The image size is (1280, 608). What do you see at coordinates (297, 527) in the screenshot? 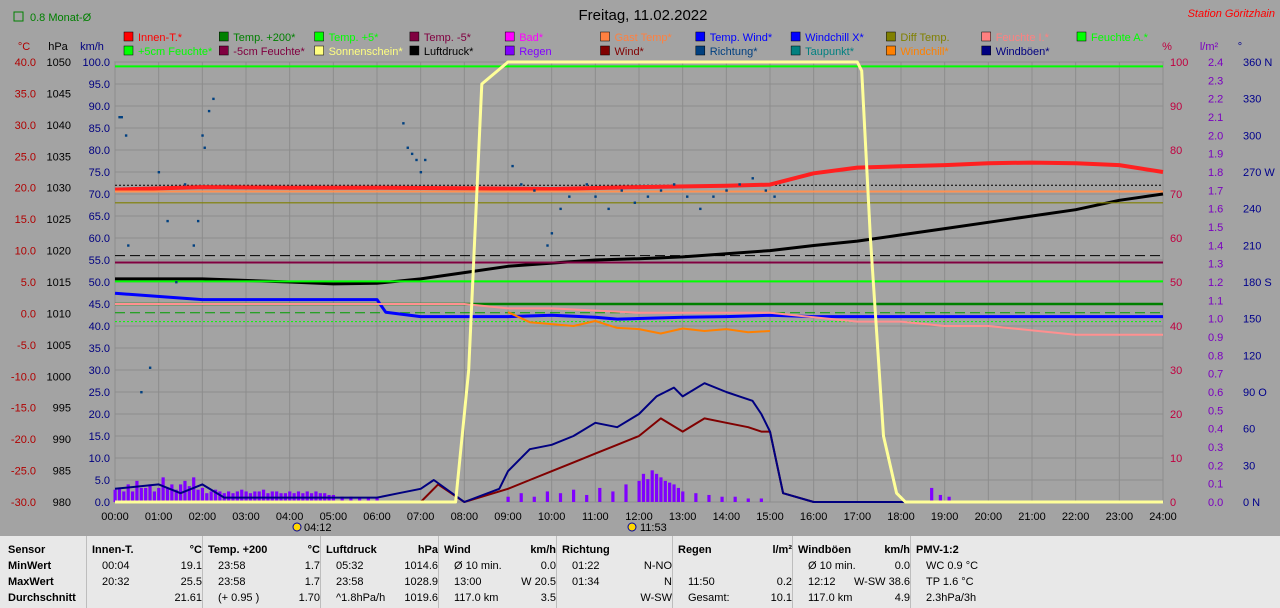
I see `sunrise-icon` at bounding box center [297, 527].